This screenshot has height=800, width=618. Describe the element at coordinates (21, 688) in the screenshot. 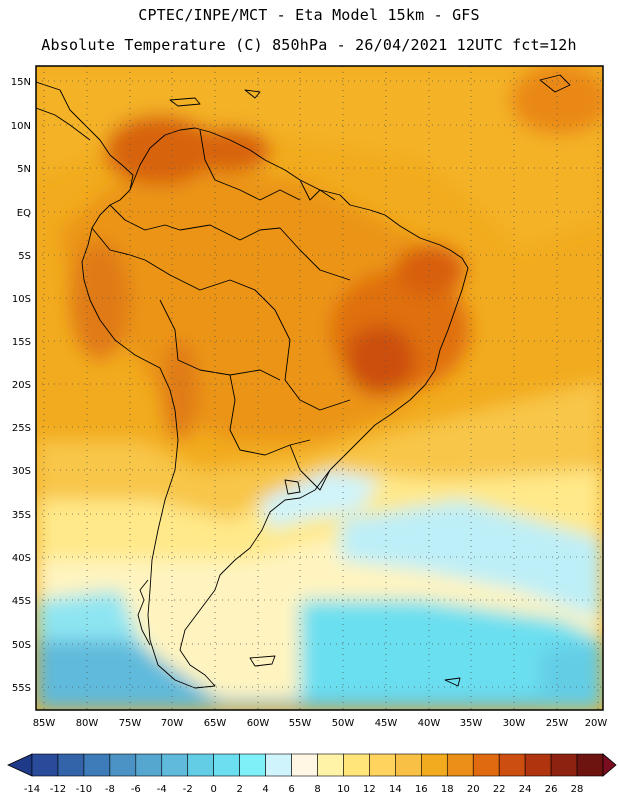

I see `lat-label: 55S` at that location.